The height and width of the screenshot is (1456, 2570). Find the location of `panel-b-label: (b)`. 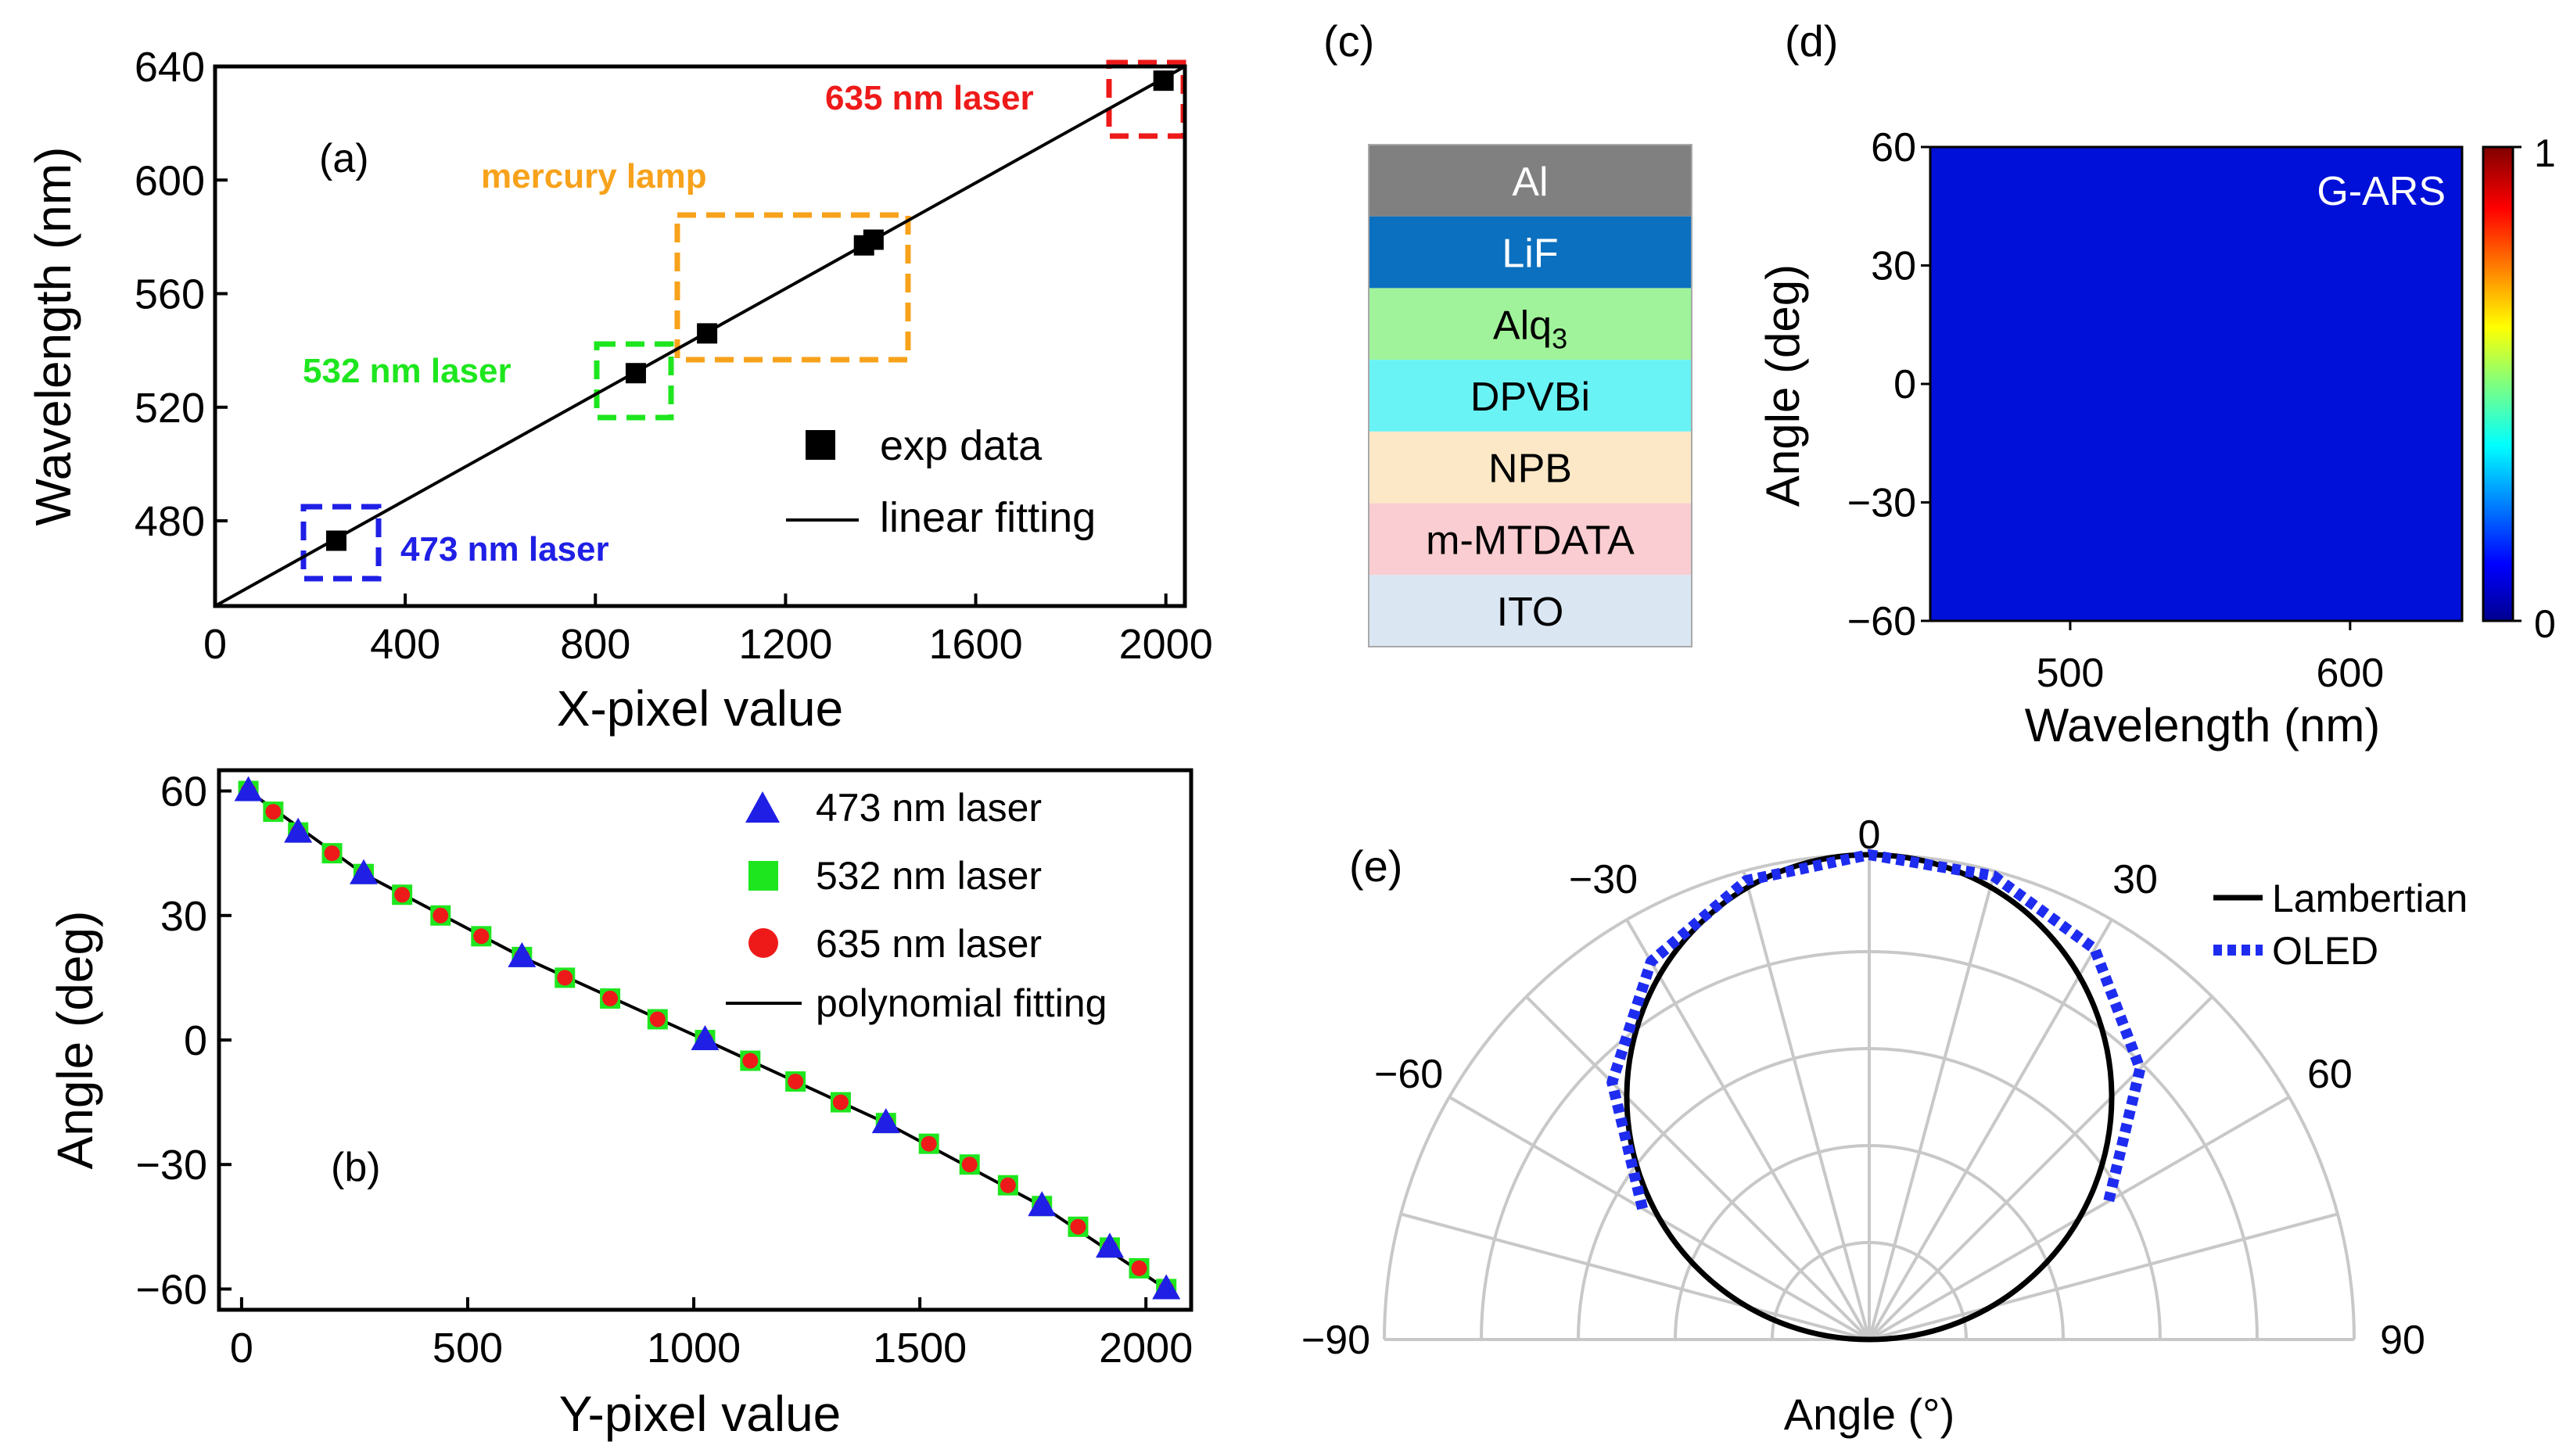

panel-b-label: (b) is located at coordinates (356, 1167).